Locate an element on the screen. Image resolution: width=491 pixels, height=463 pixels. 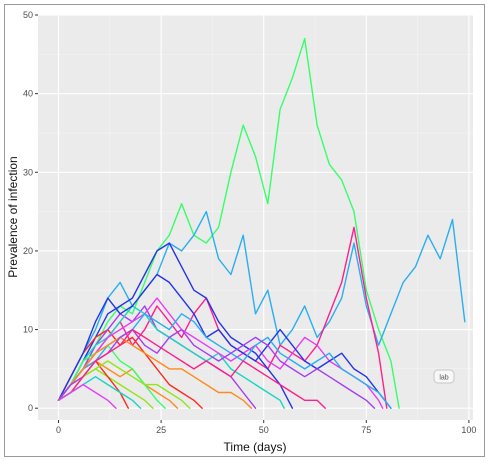
x-tick-label: 50 is located at coordinates (264, 430).